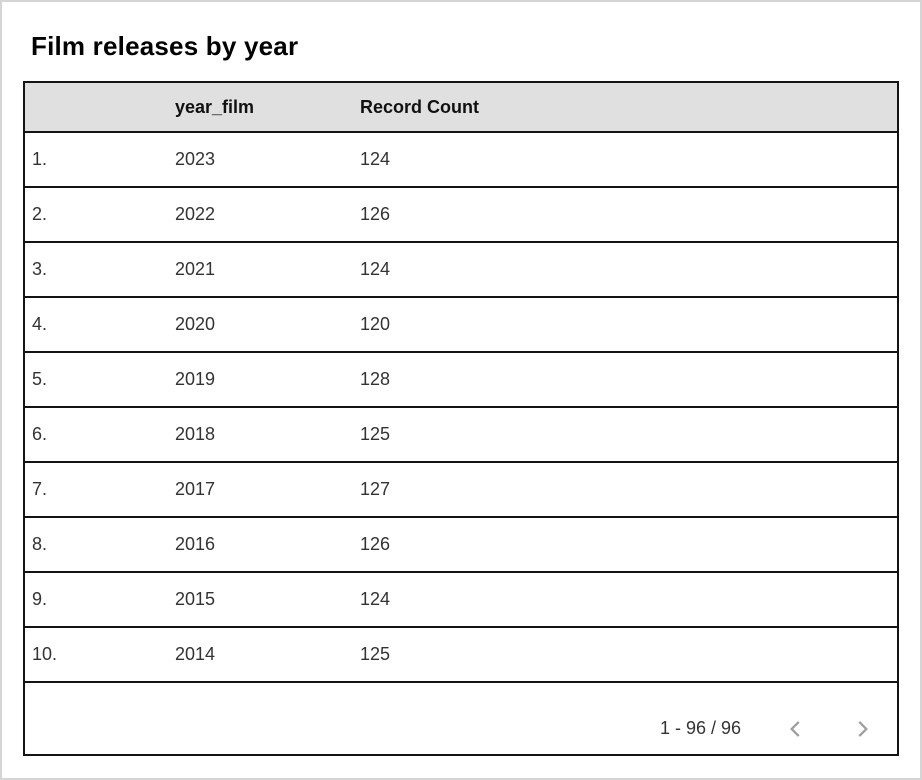 The image size is (922, 780). I want to click on row-number-cell: 2., so click(40, 214).